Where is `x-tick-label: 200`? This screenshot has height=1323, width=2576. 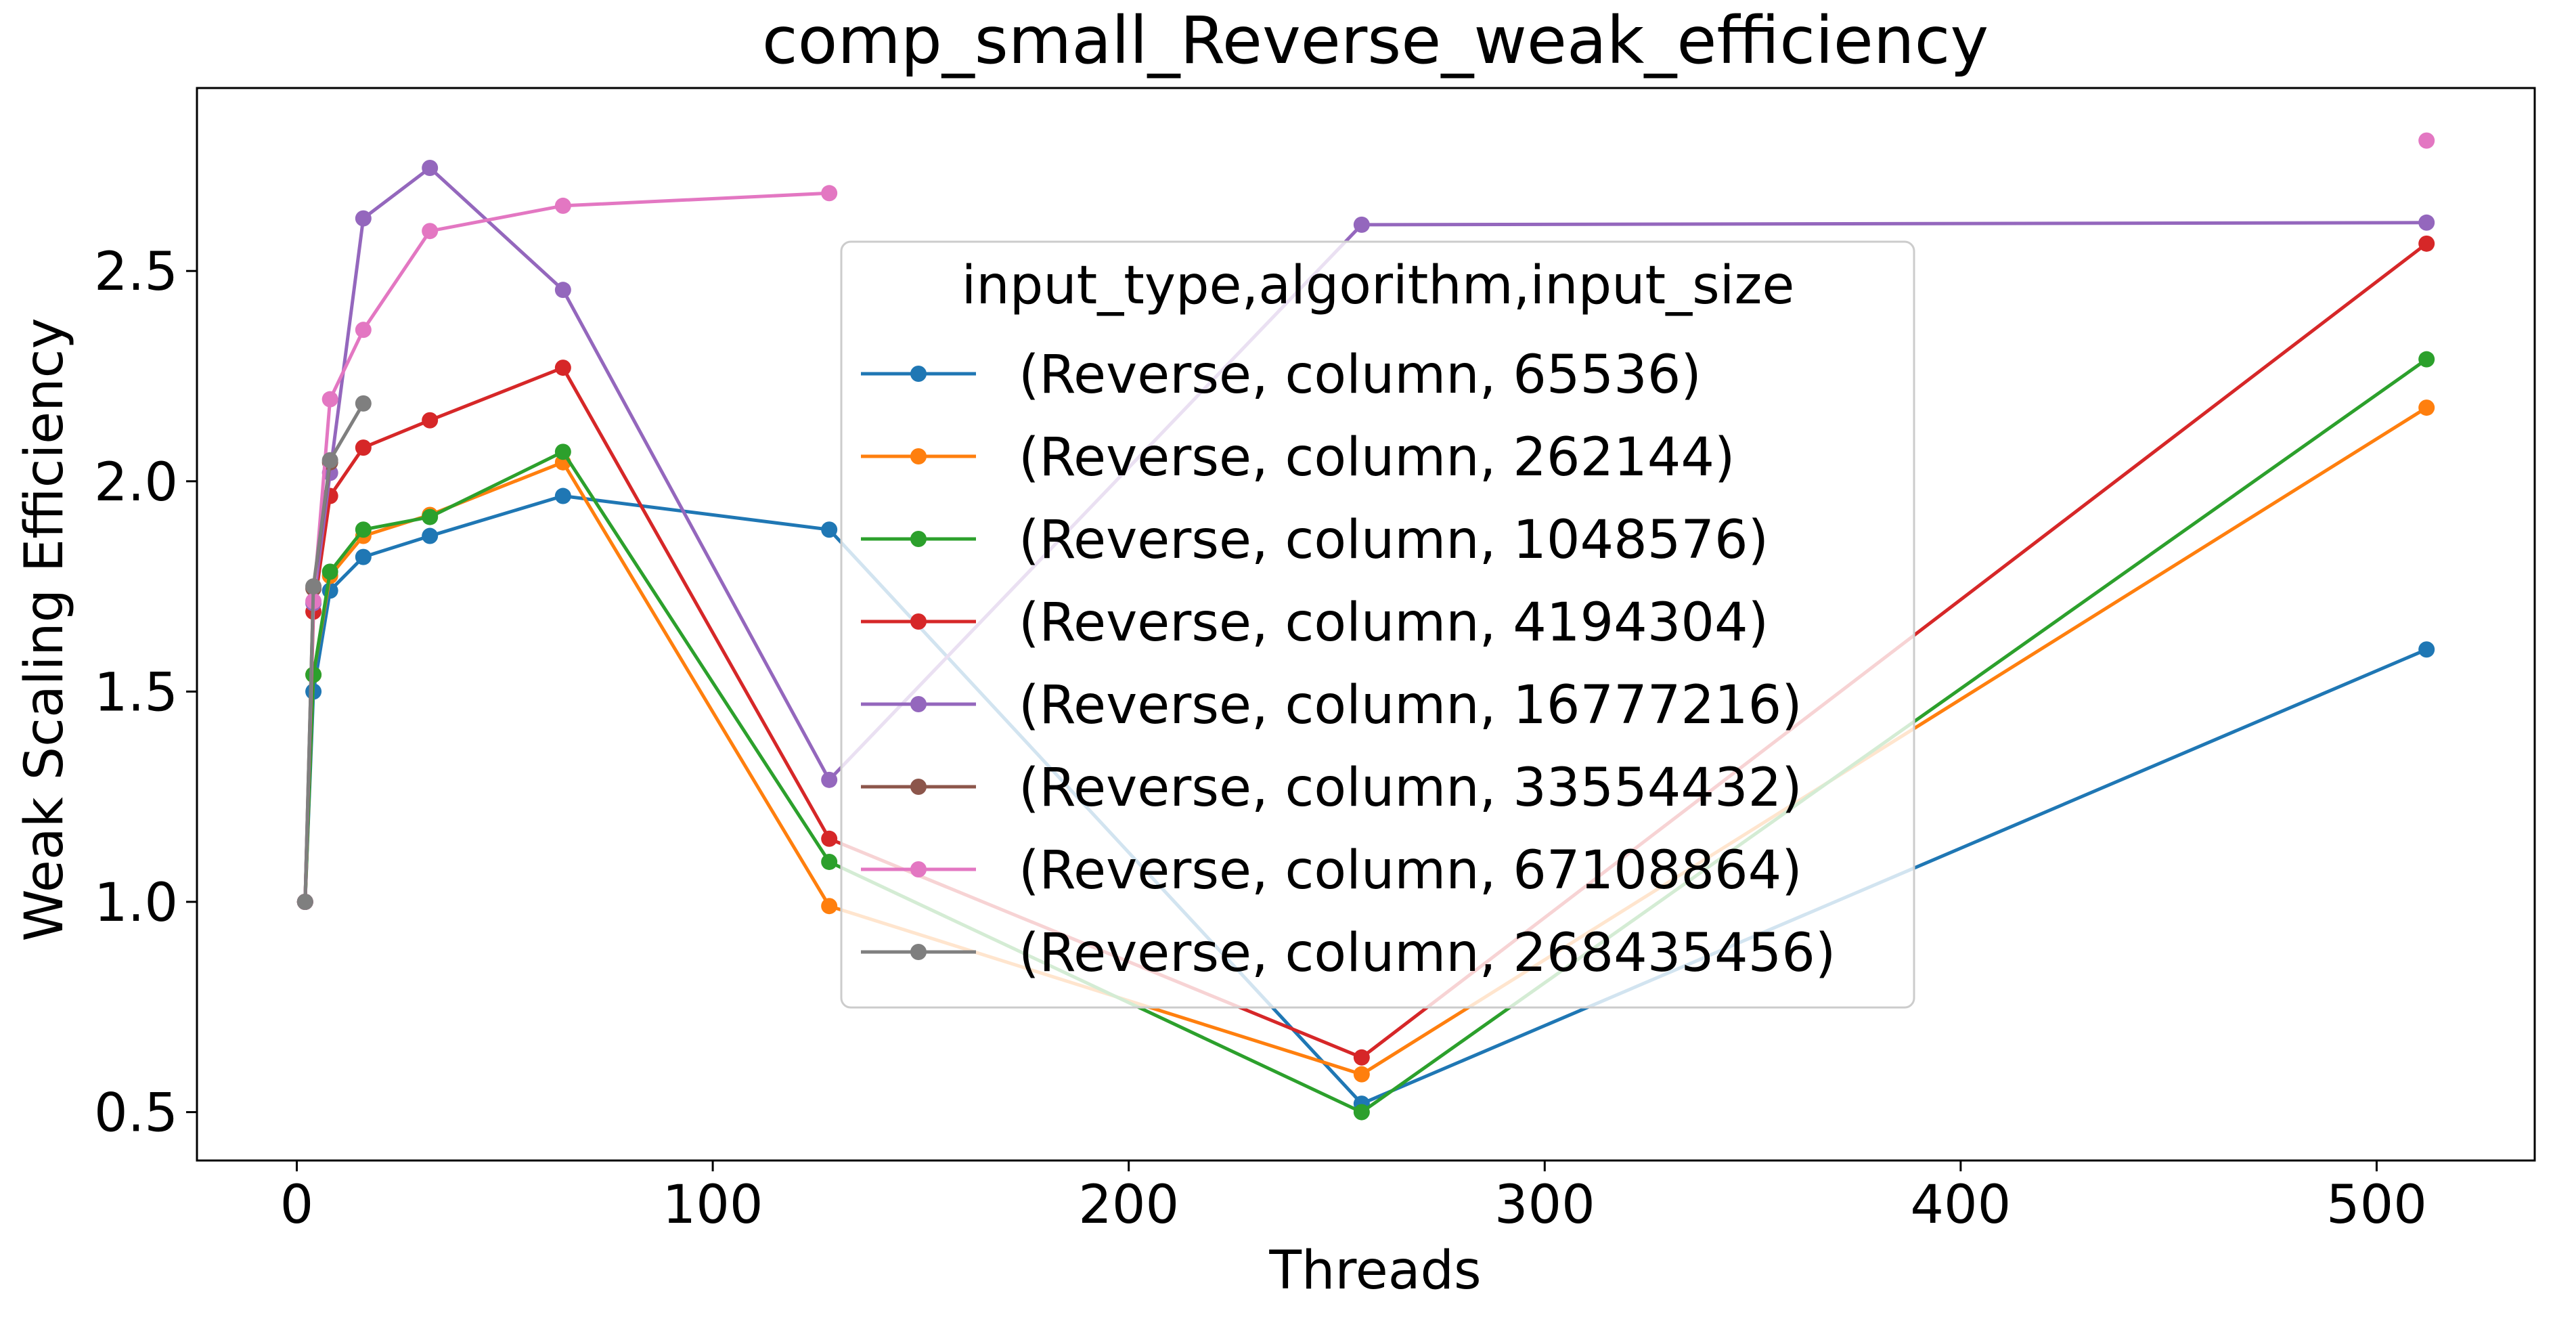 x-tick-label: 200 is located at coordinates (1128, 1206).